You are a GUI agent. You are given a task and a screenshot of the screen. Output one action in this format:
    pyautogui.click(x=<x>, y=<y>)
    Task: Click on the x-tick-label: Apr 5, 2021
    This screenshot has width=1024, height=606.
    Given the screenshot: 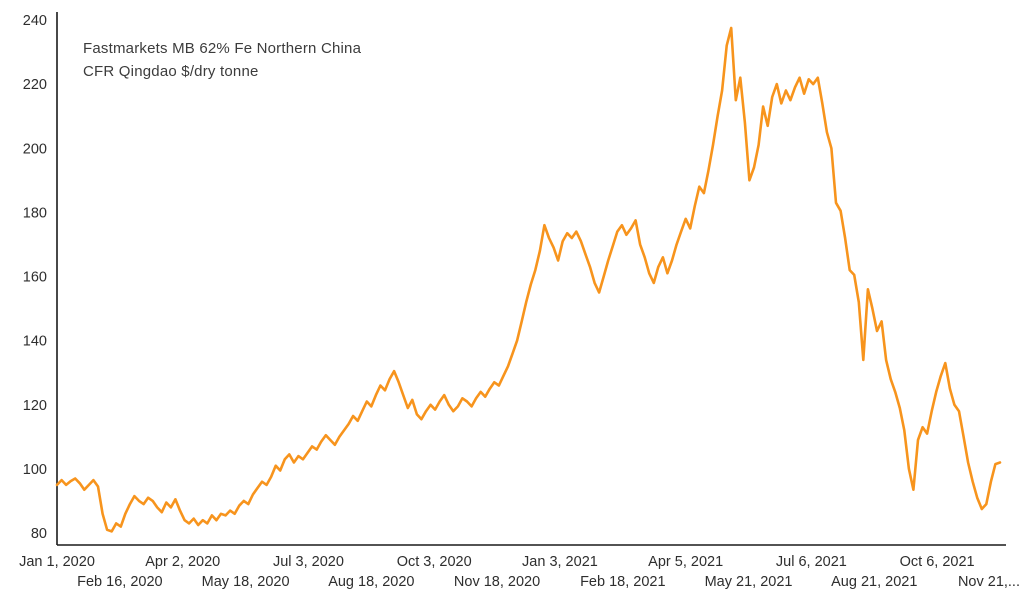 What is the action you would take?
    pyautogui.click(x=685, y=562)
    